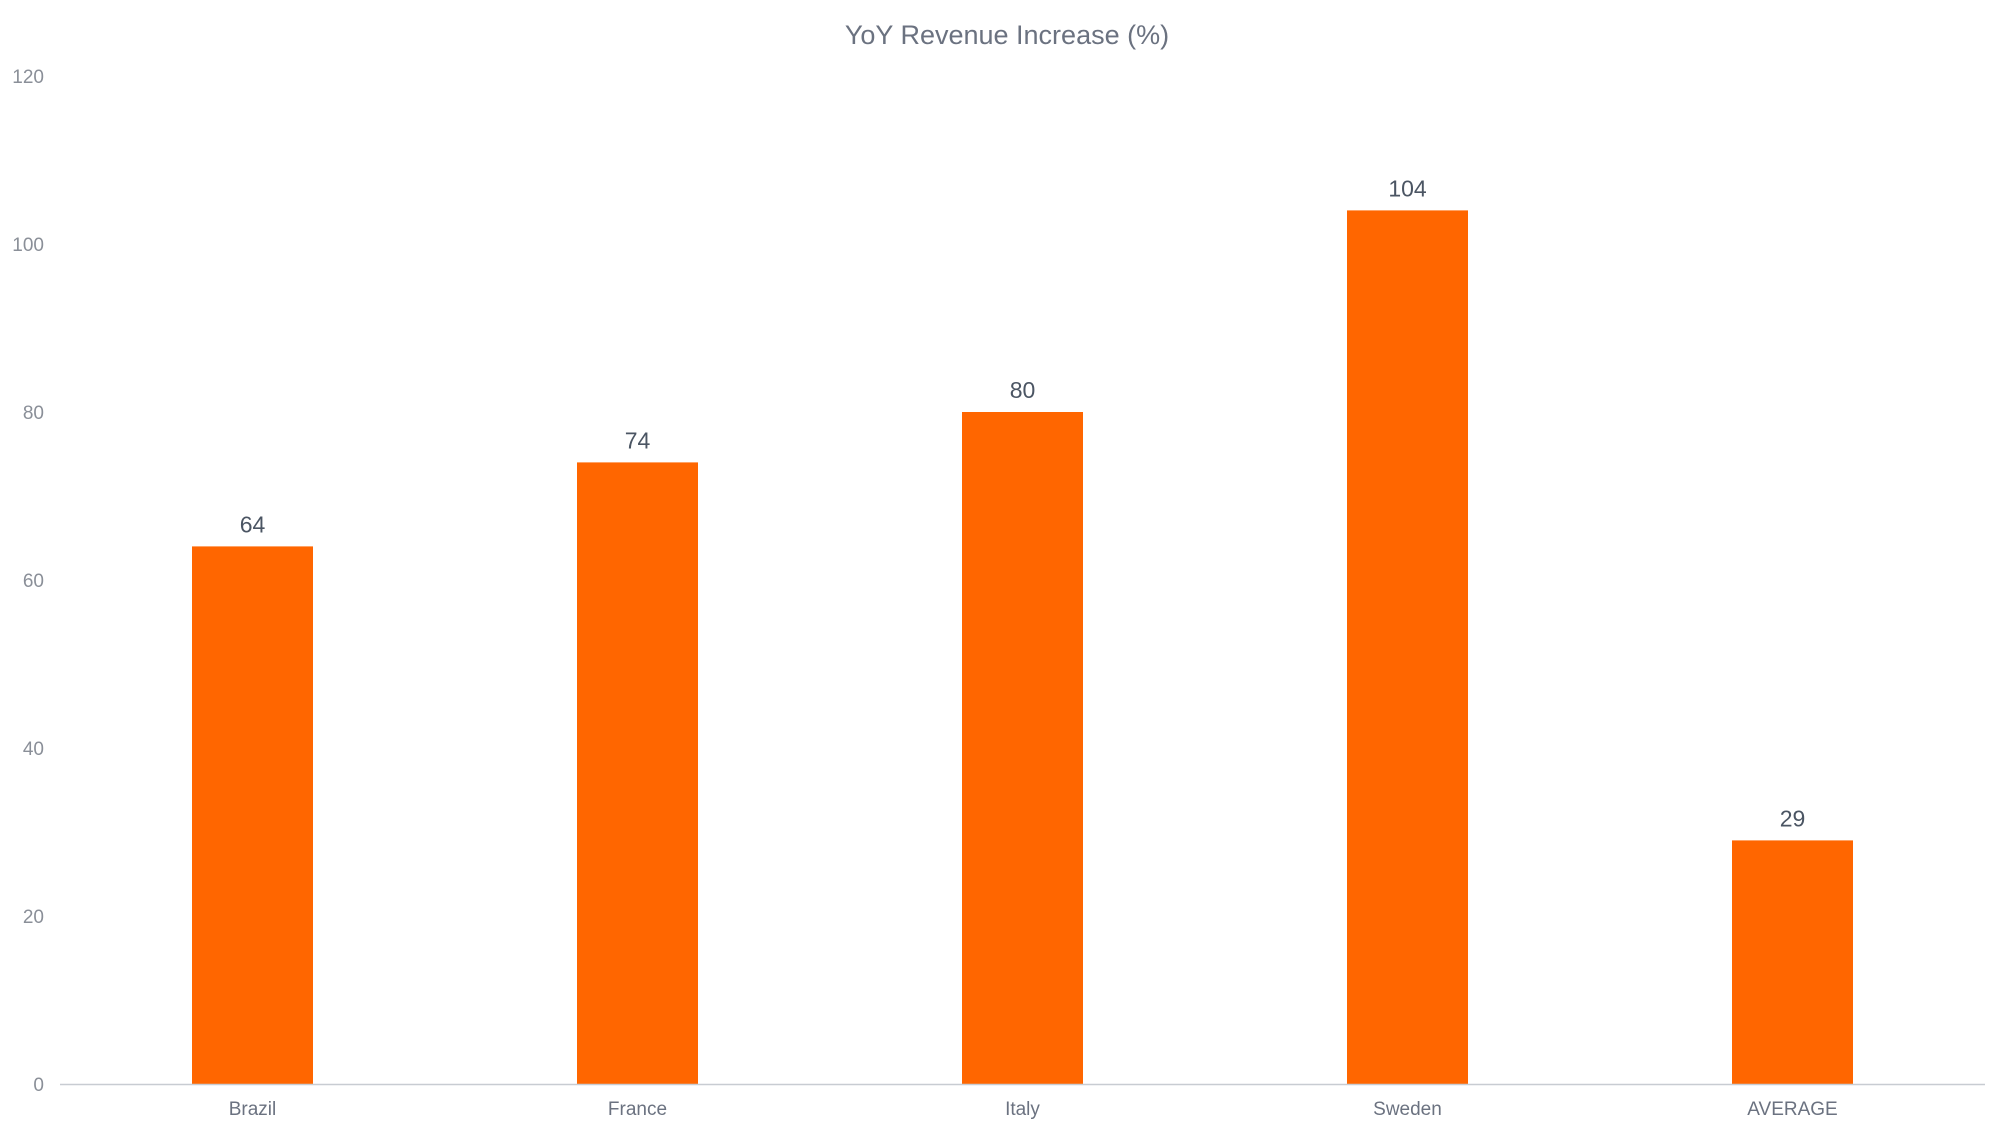 The height and width of the screenshot is (1125, 2000). What do you see at coordinates (1792, 1109) in the screenshot?
I see `x-tick-label-average: AVERAGE` at bounding box center [1792, 1109].